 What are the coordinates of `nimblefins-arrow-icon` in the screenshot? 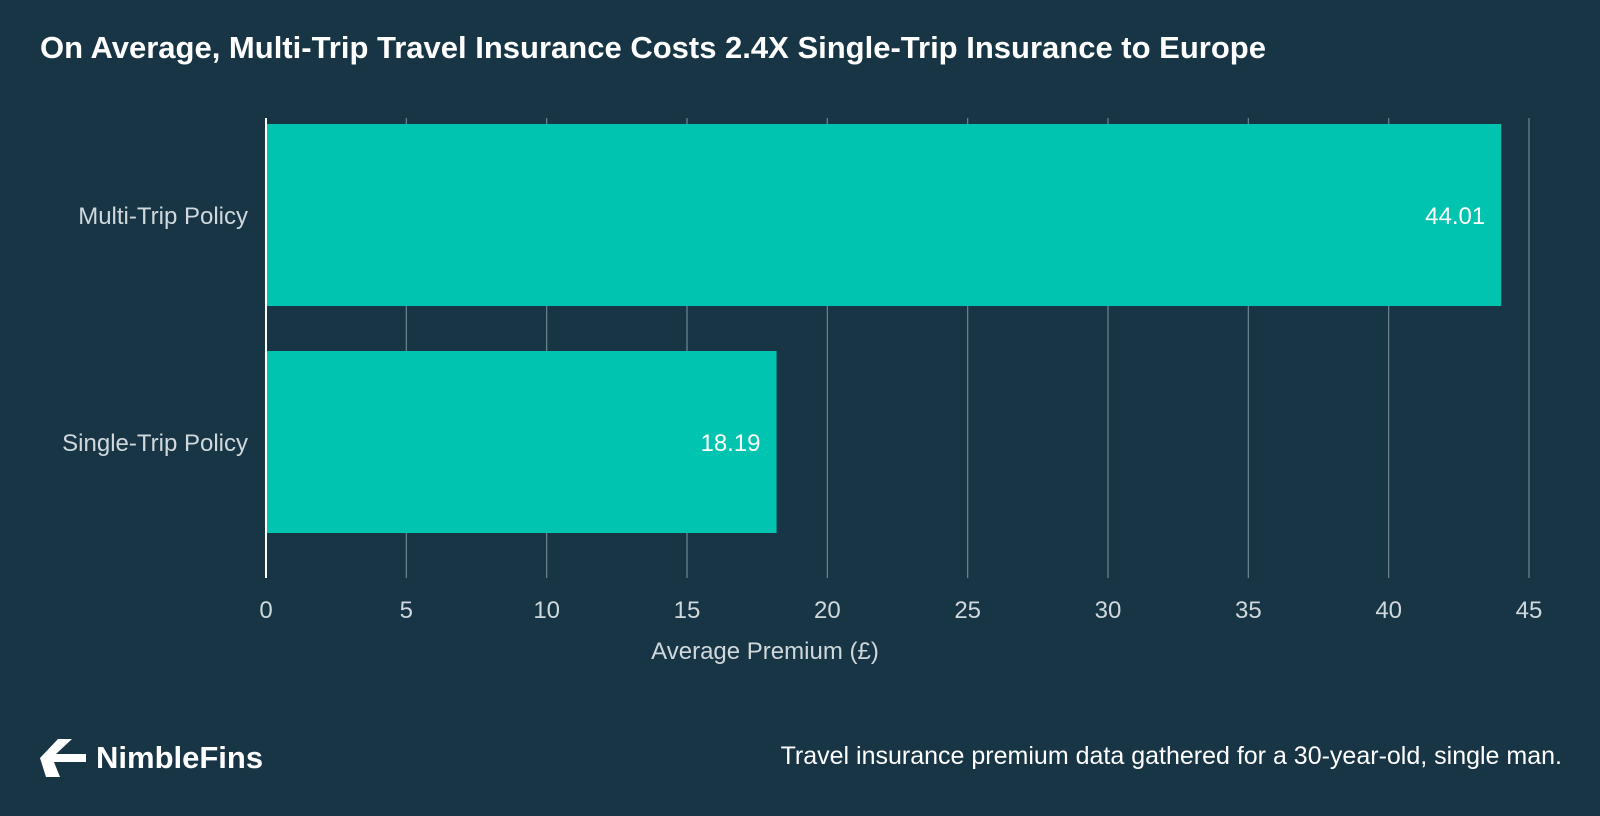 It's located at (63, 758).